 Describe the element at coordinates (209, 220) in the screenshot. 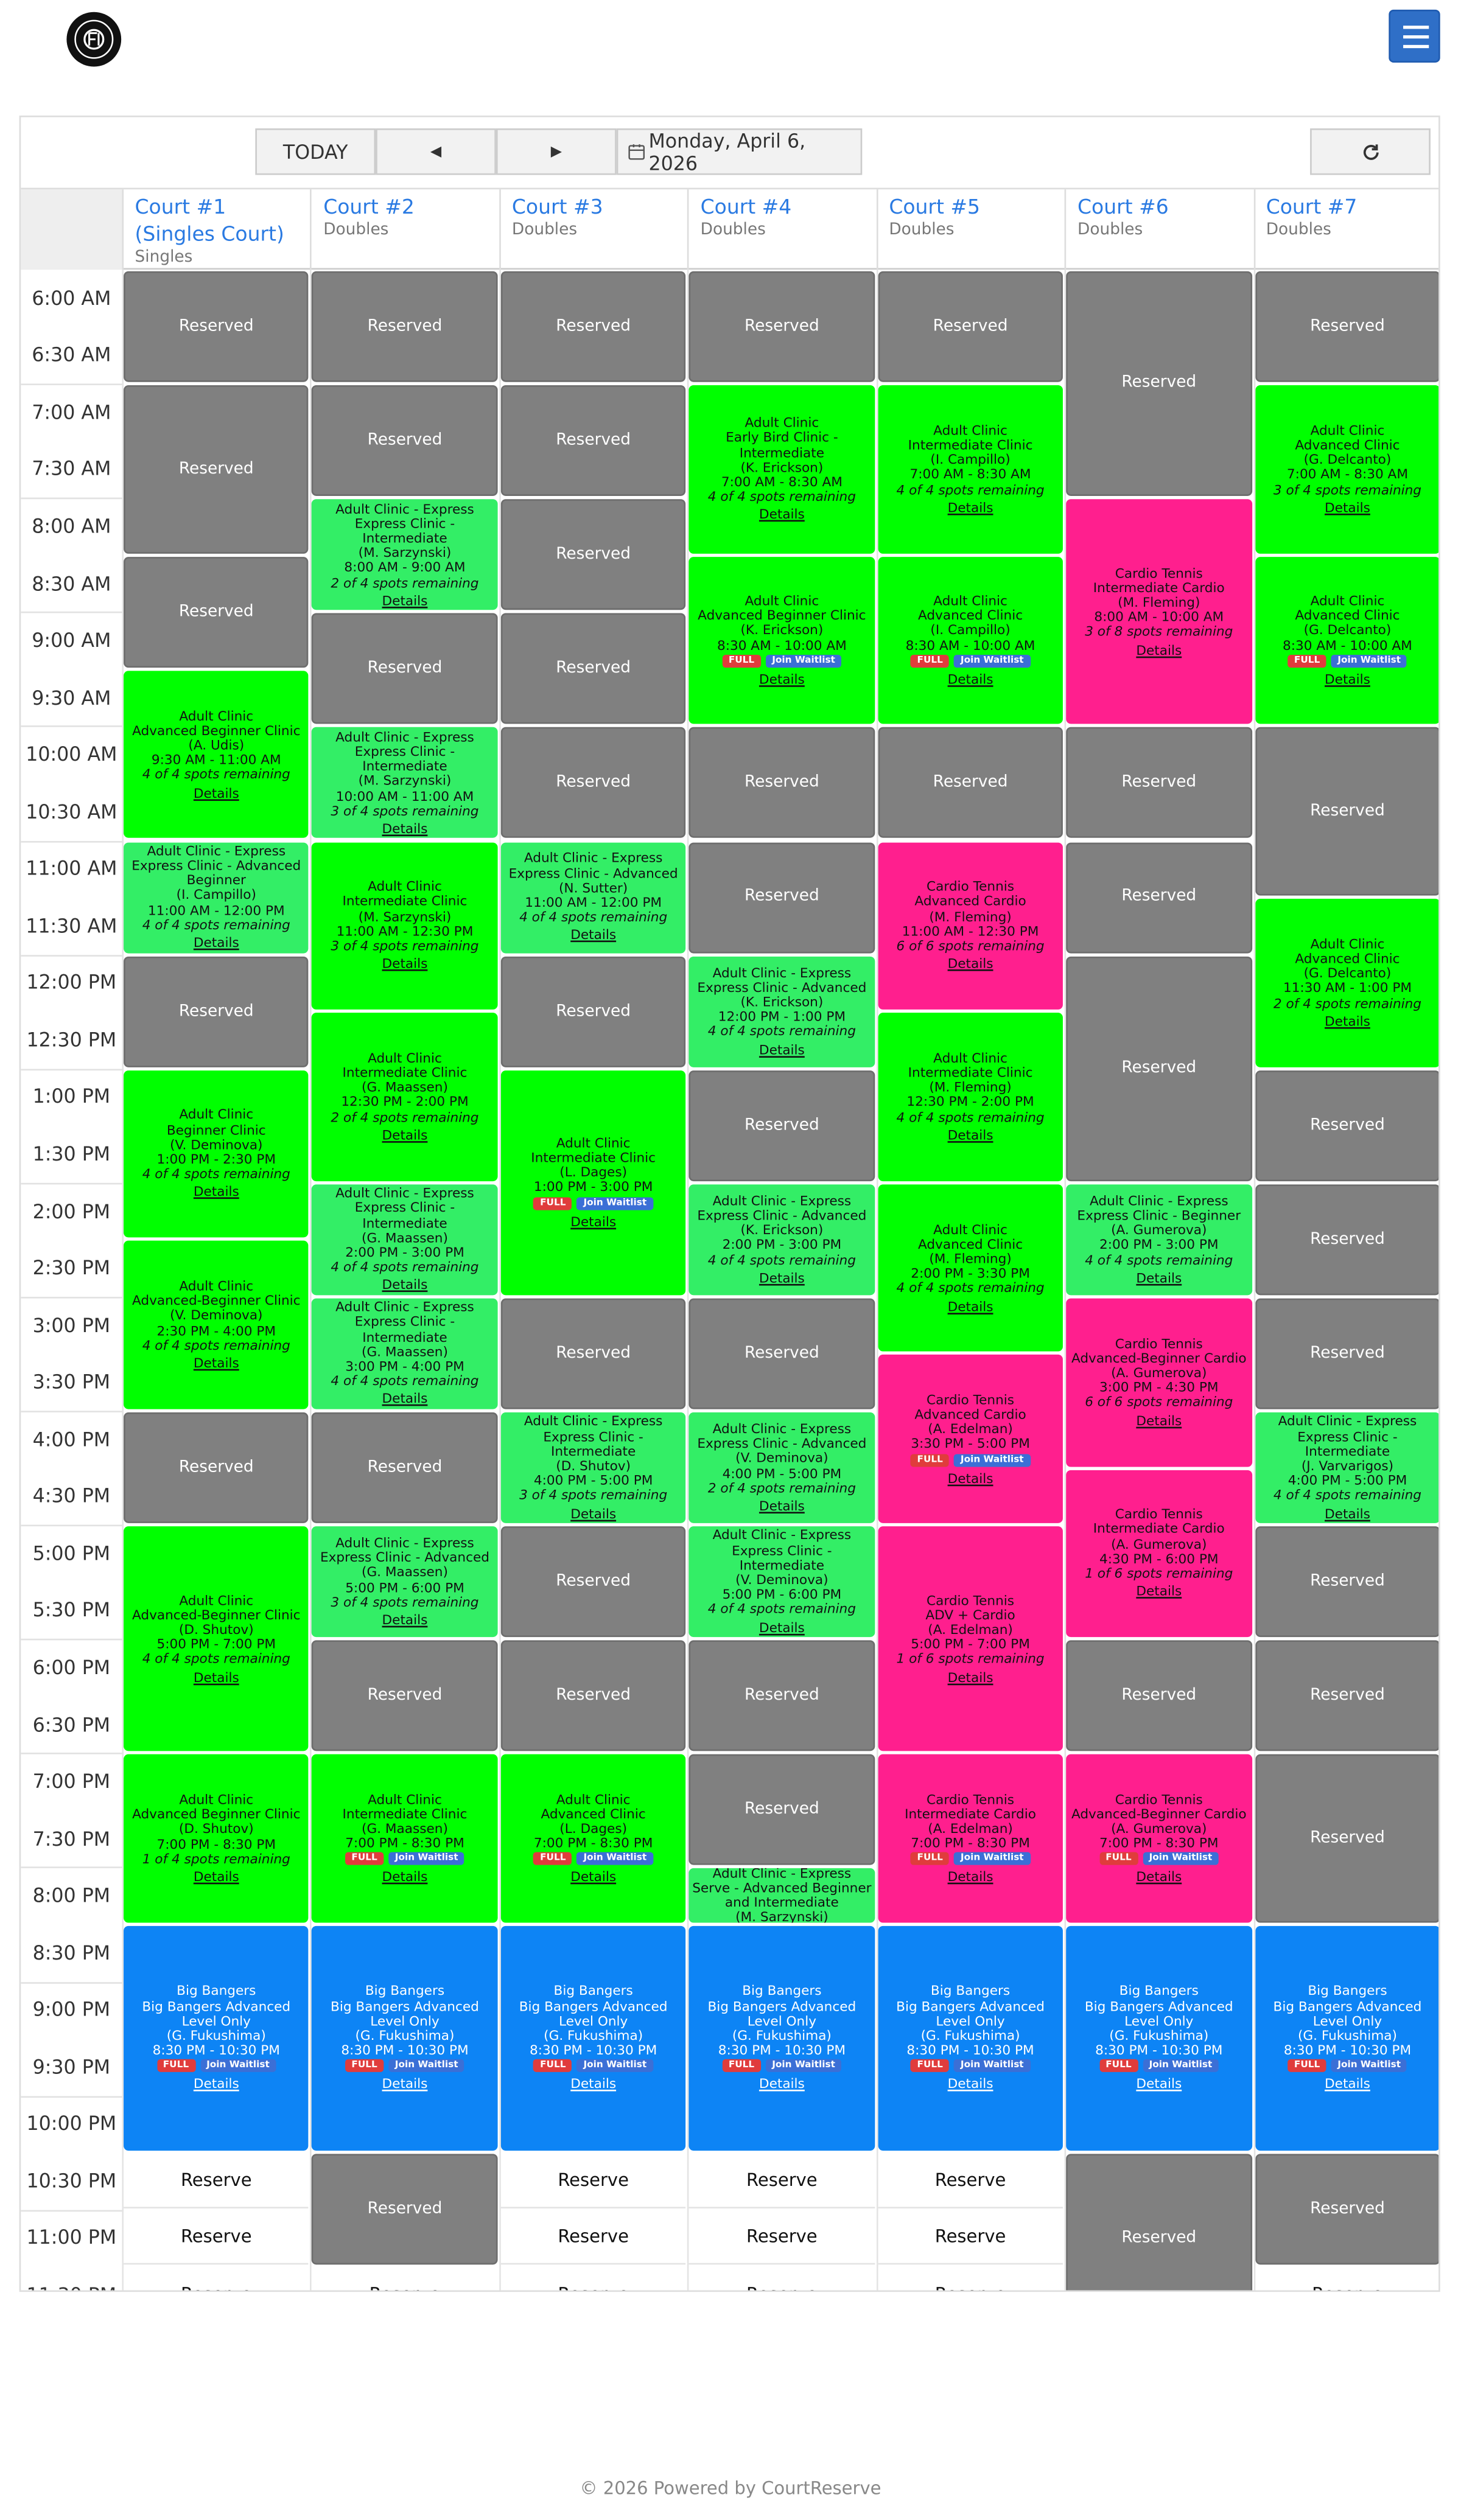

I see `court-name: Court #1 (Singles Court)` at that location.